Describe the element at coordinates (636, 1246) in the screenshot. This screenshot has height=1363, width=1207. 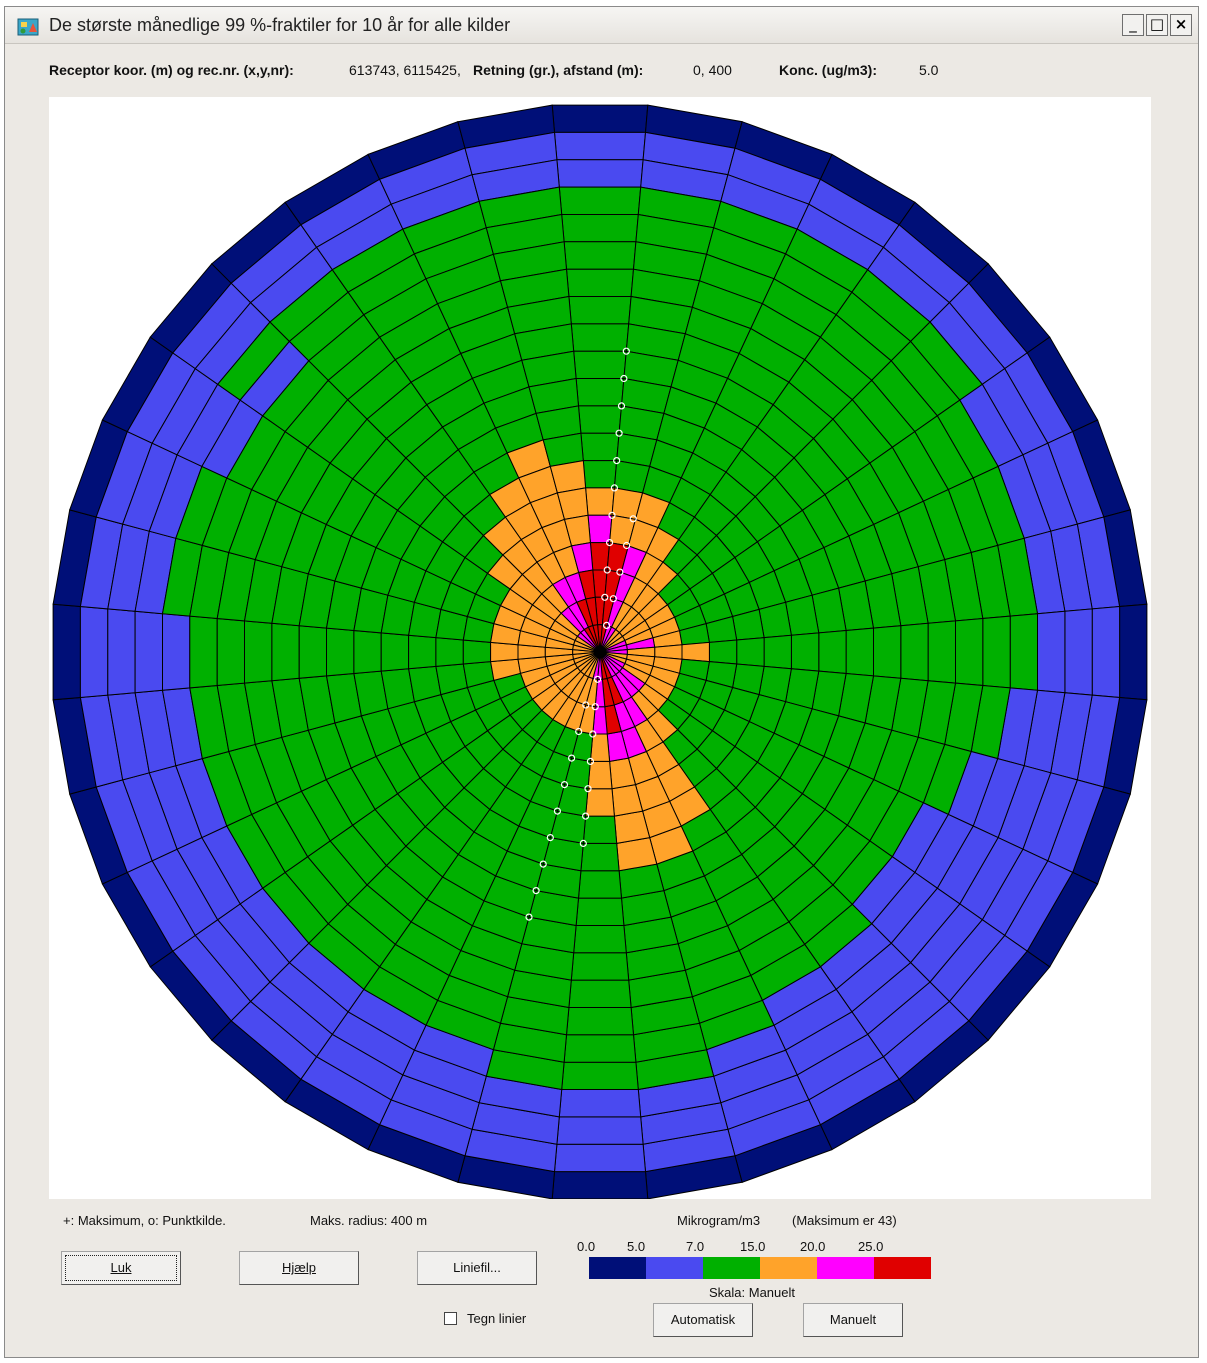
I see `scale-threshold-1: 5.0` at that location.